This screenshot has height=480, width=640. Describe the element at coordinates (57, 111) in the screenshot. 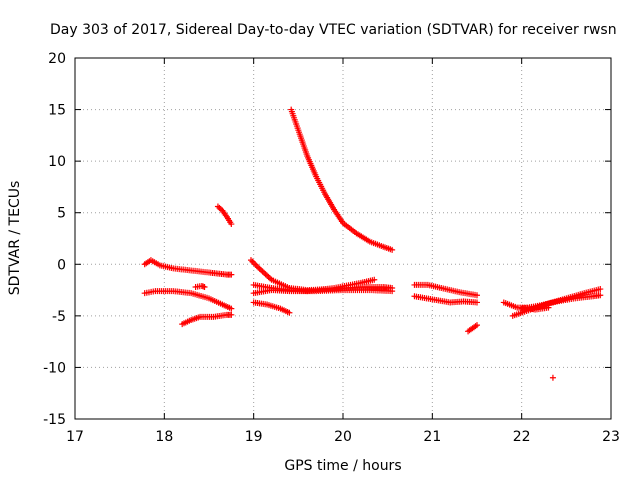

I see `y-tick-label: 15` at that location.